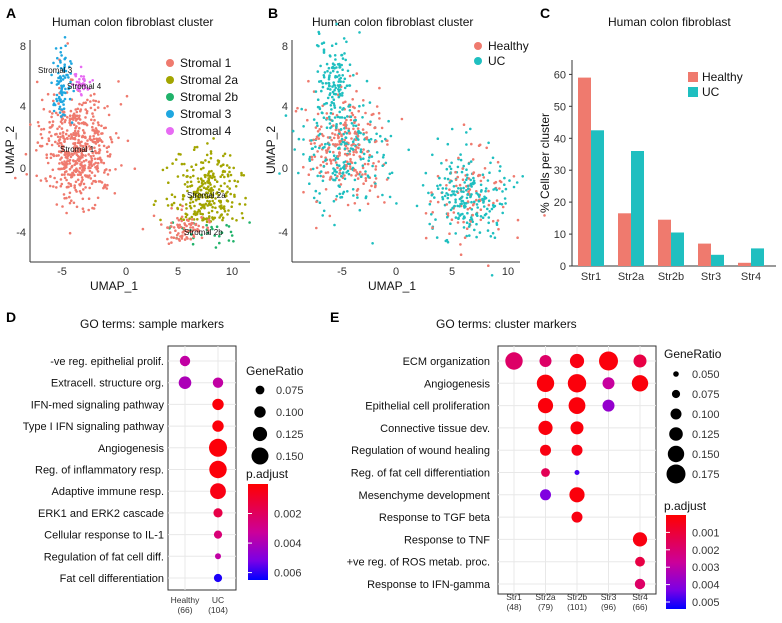  What do you see at coordinates (392, 286) in the screenshot?
I see `x-axis-title: UMAP_1` at bounding box center [392, 286].